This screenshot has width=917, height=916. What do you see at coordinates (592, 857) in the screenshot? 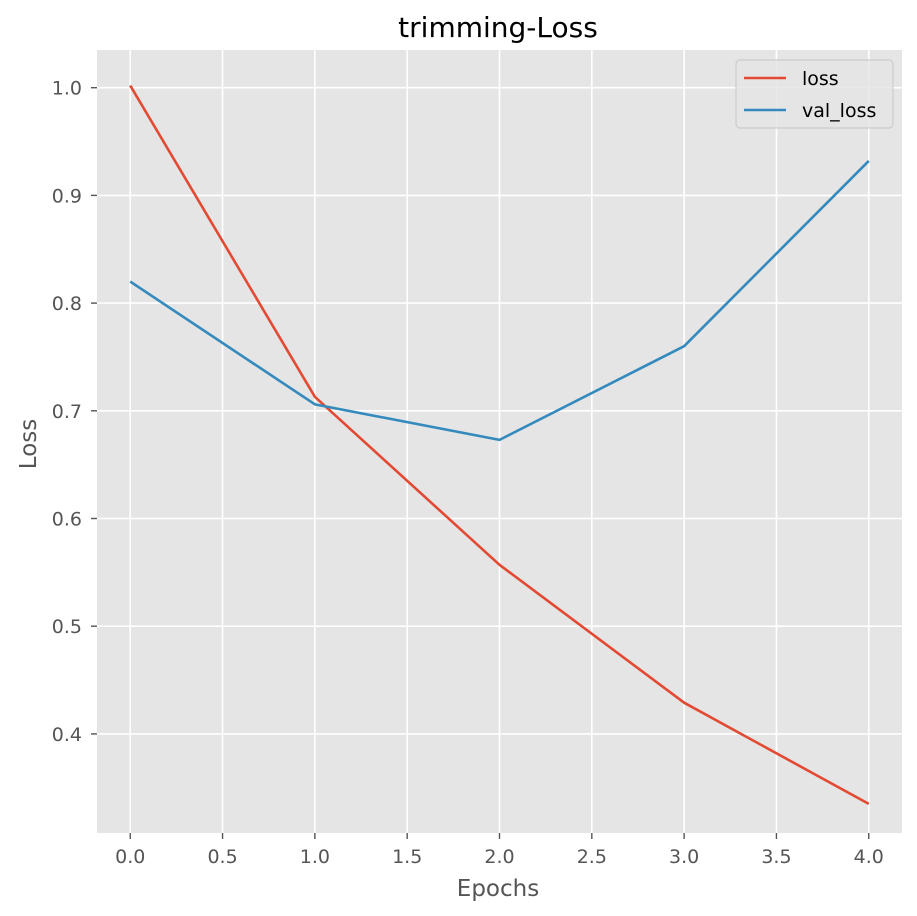
I see `x-tick-label: 2.5` at bounding box center [592, 857].